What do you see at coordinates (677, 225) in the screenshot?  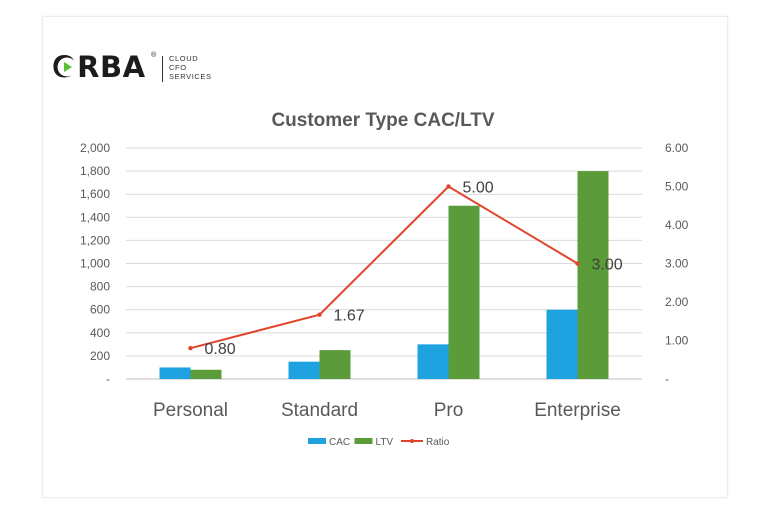 I see `right-tick-label: 4.00` at bounding box center [677, 225].